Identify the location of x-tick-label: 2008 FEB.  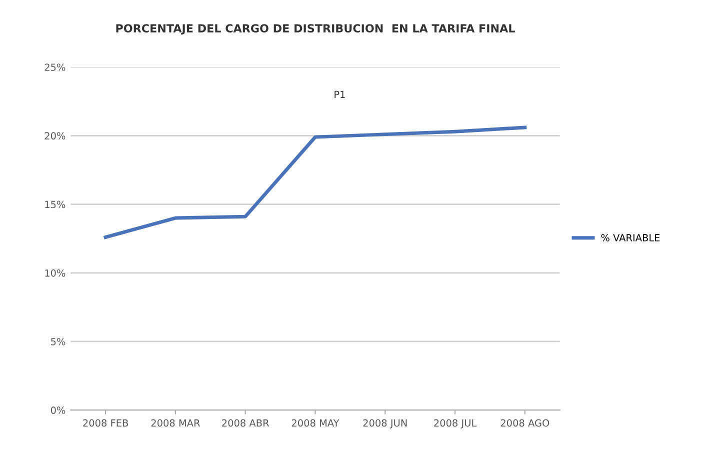
(105, 423).